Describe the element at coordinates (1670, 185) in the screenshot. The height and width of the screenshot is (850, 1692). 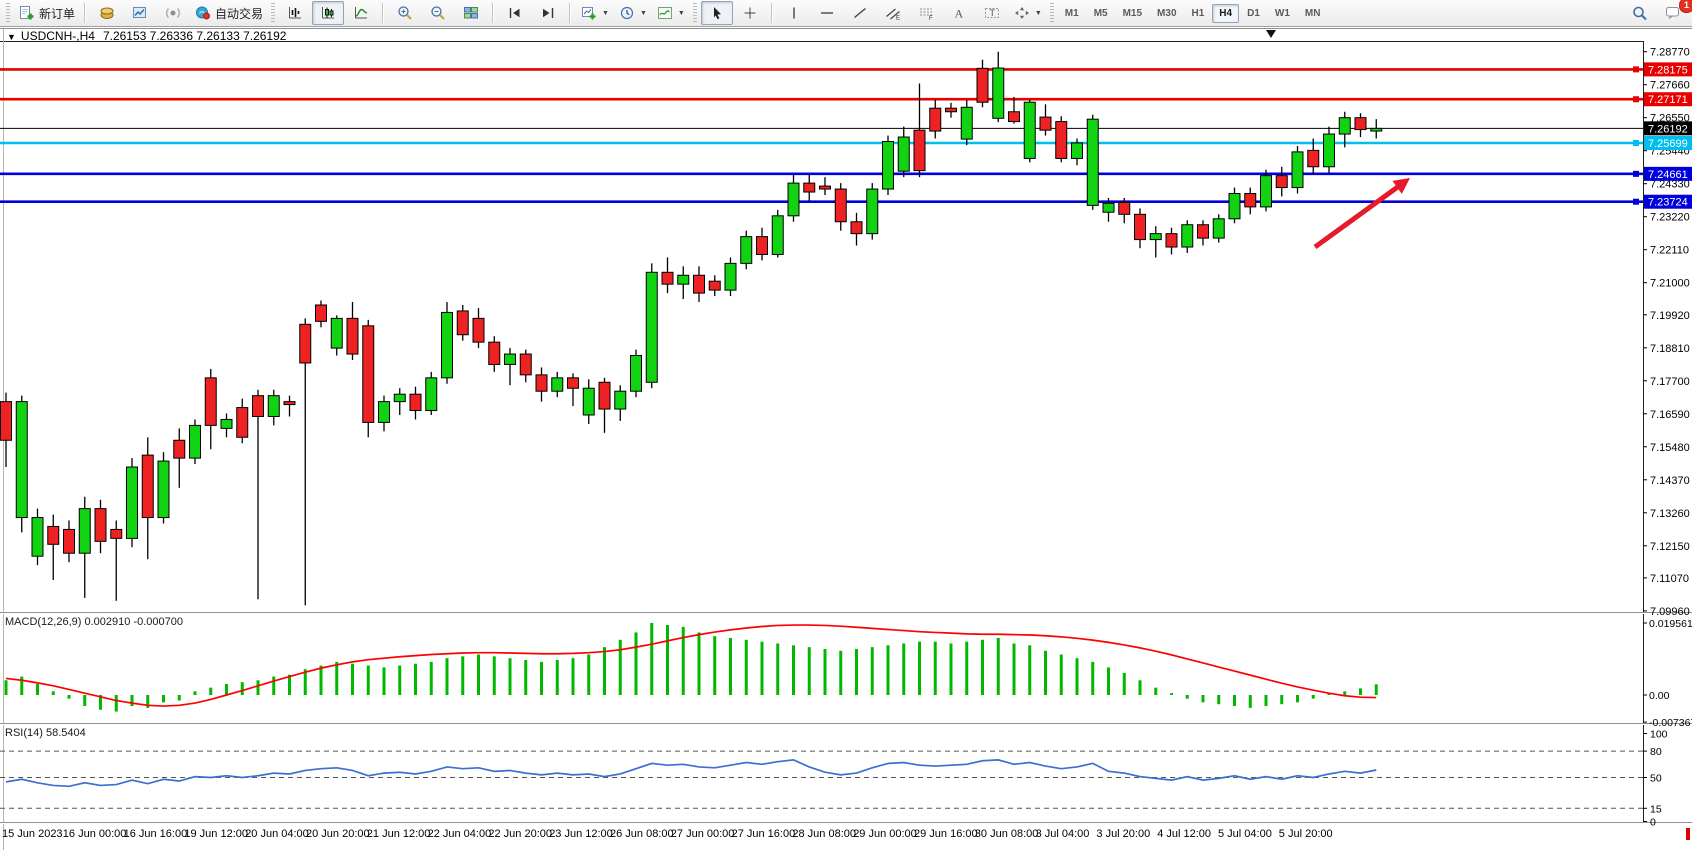
I see `svg-text: 7.24330` at that location.